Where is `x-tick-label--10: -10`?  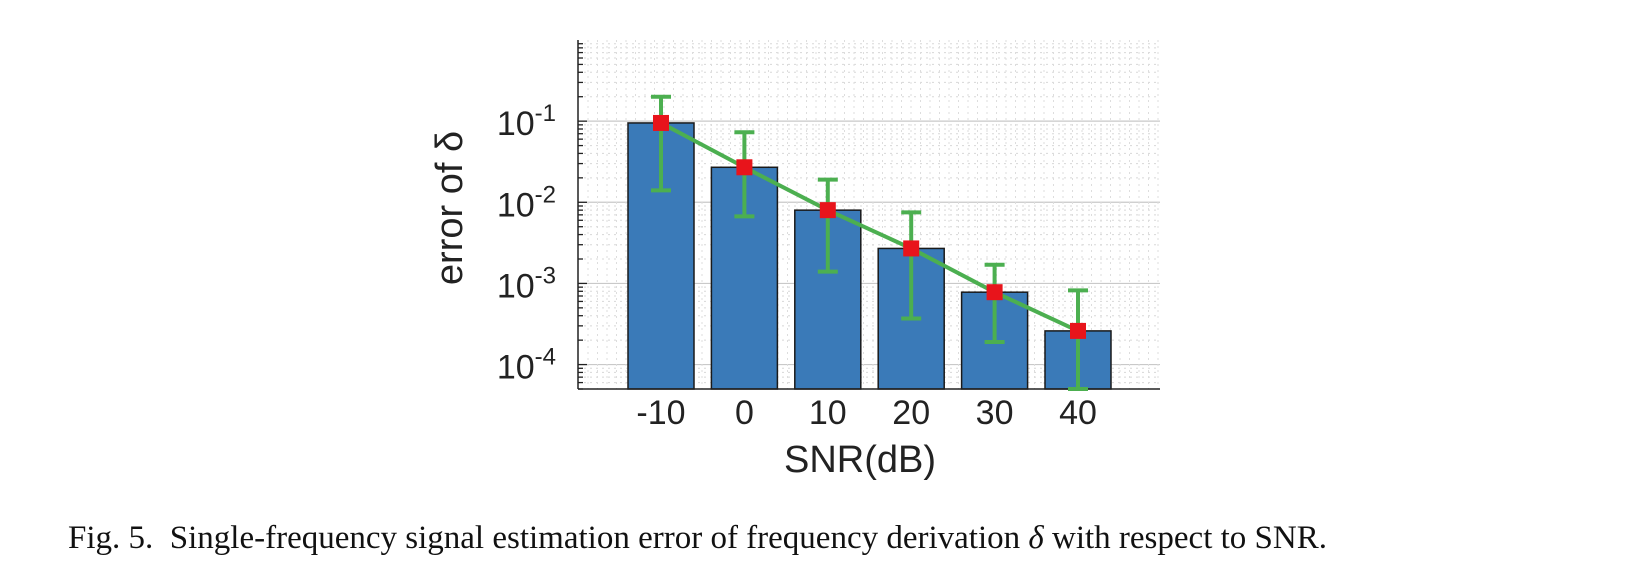
x-tick-label--10: -10 is located at coordinates (660, 413).